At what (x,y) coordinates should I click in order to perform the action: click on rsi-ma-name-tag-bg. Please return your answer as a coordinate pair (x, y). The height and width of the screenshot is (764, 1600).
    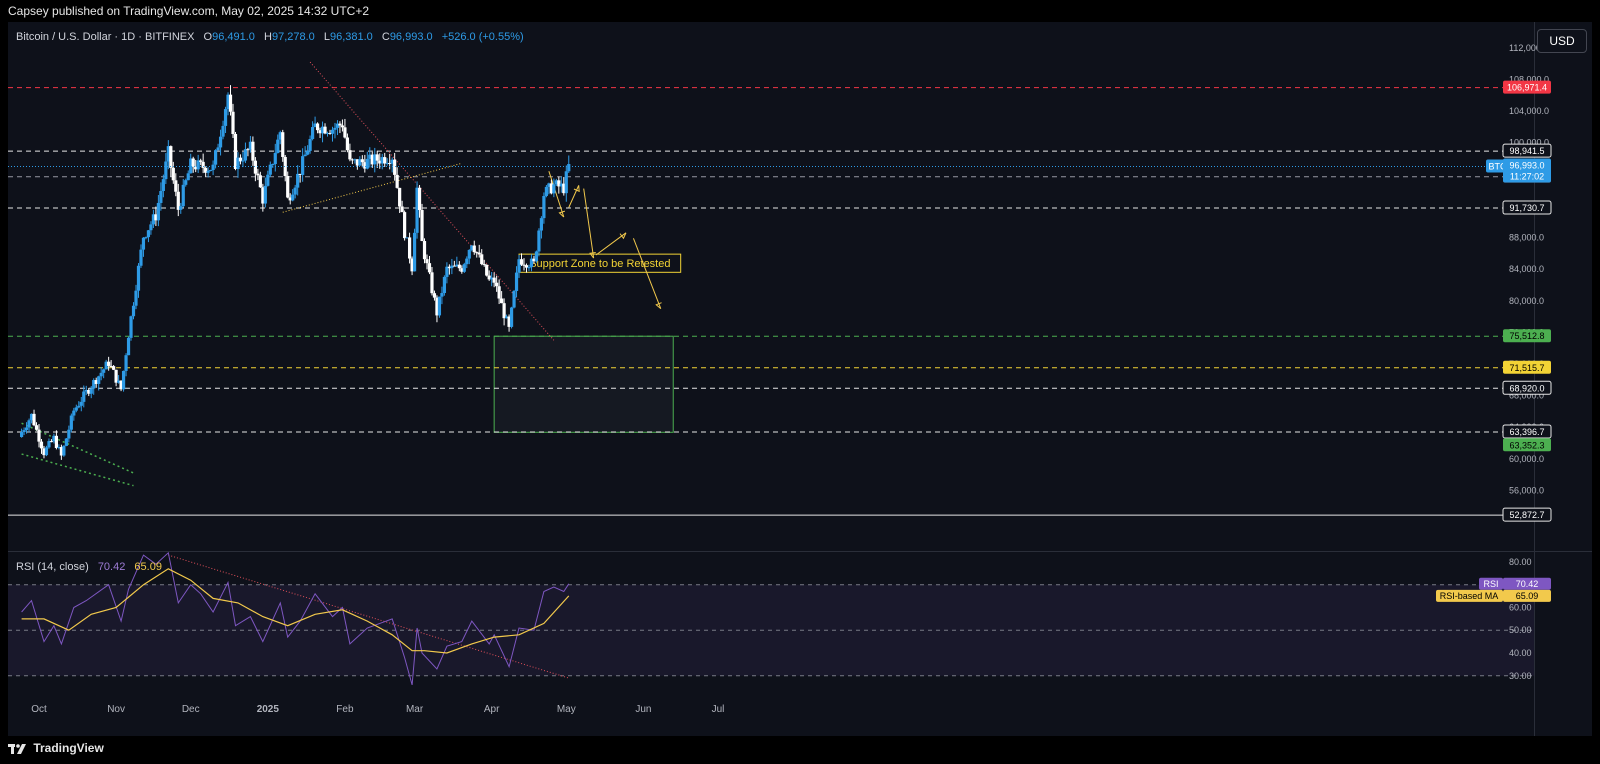
    Looking at the image, I should click on (1469, 595).